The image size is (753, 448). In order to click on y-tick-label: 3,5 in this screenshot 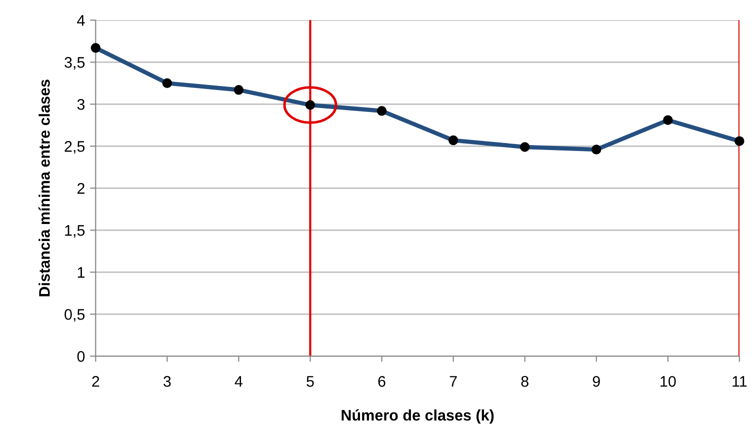, I will do `click(74, 63)`.